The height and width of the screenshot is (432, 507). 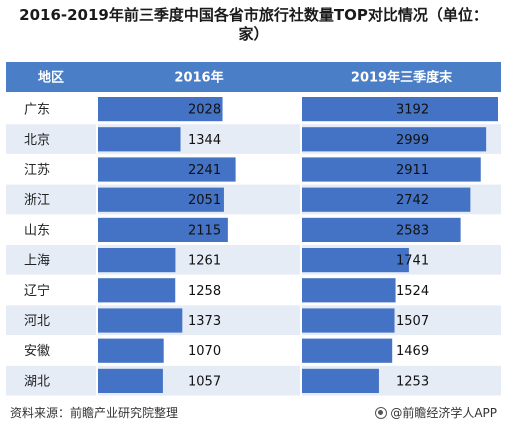 What do you see at coordinates (37, 170) in the screenshot?
I see `region-label: 江苏` at bounding box center [37, 170].